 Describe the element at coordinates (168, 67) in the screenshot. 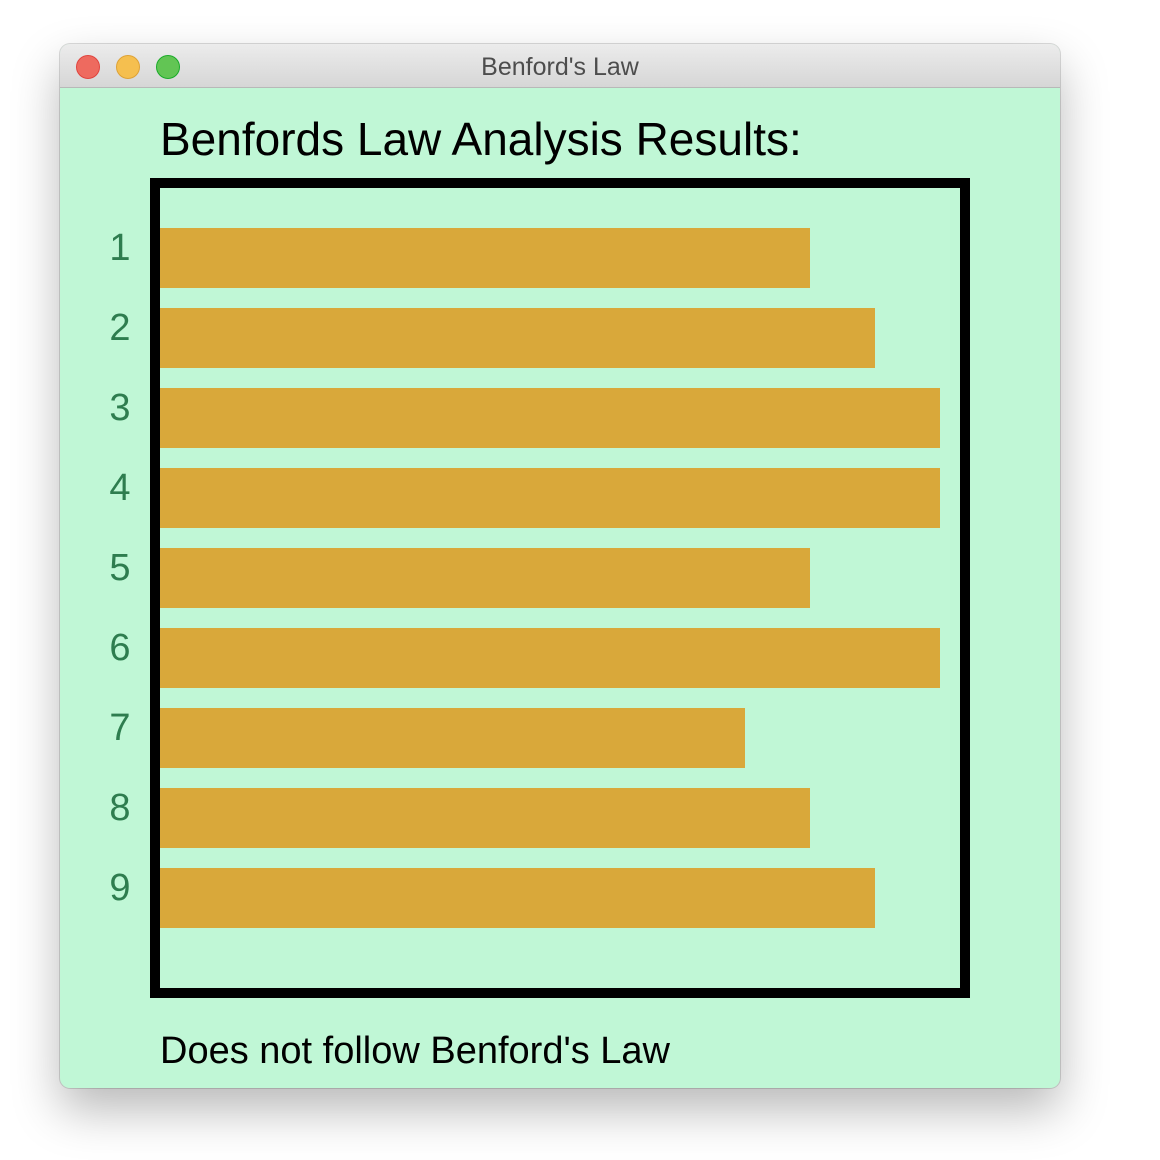

I see `zoom-button` at that location.